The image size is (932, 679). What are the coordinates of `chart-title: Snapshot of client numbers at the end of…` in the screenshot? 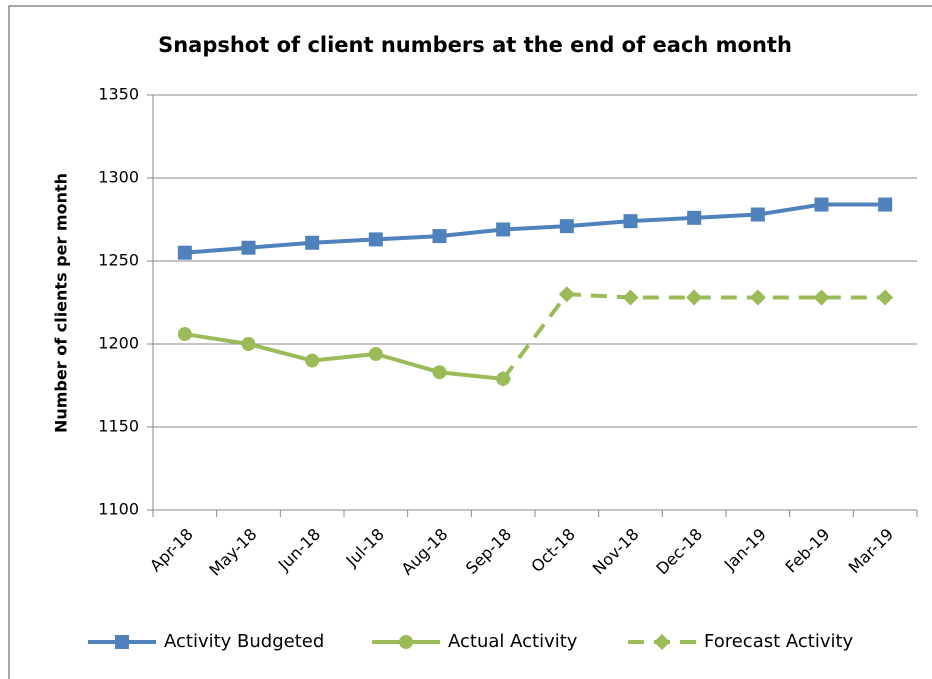 It's located at (475, 45).